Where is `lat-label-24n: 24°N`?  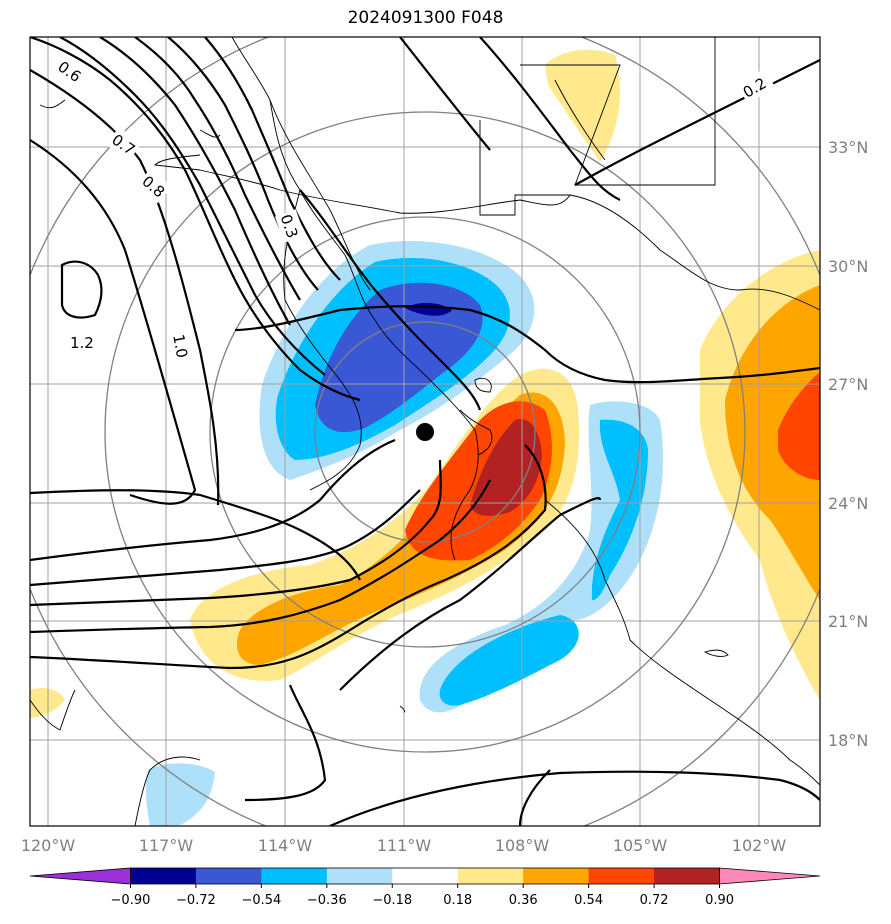
lat-label-24n: 24°N is located at coordinates (848, 503).